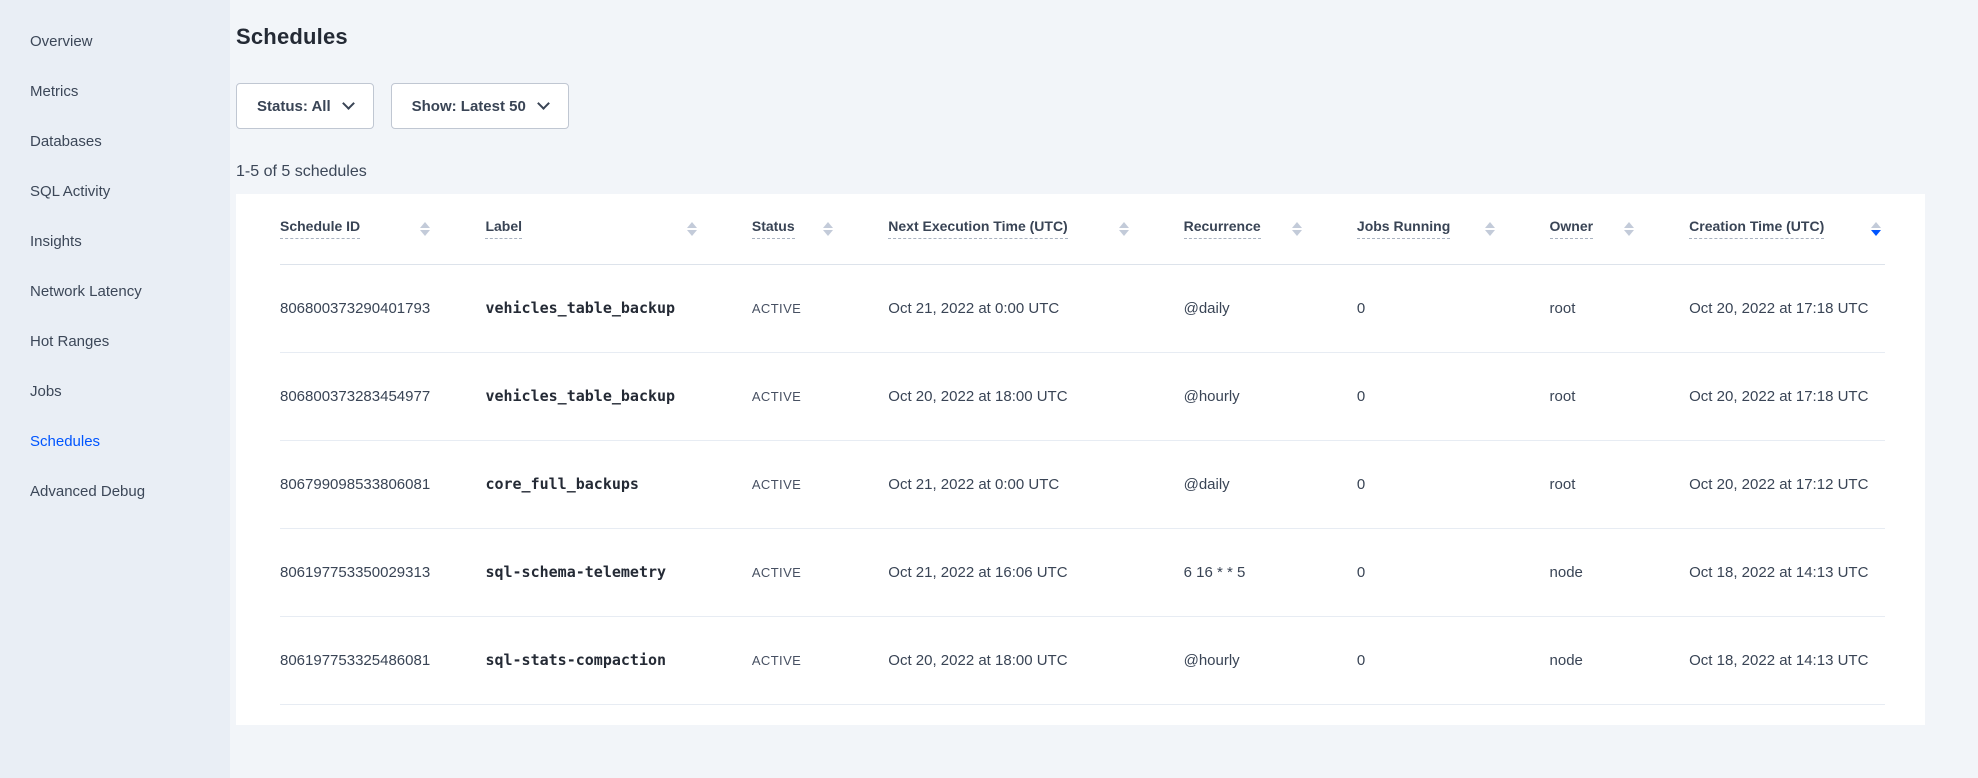 This screenshot has height=778, width=1978. What do you see at coordinates (115, 341) in the screenshot?
I see `sidebar-item-hot-ranges: Hot Ranges` at bounding box center [115, 341].